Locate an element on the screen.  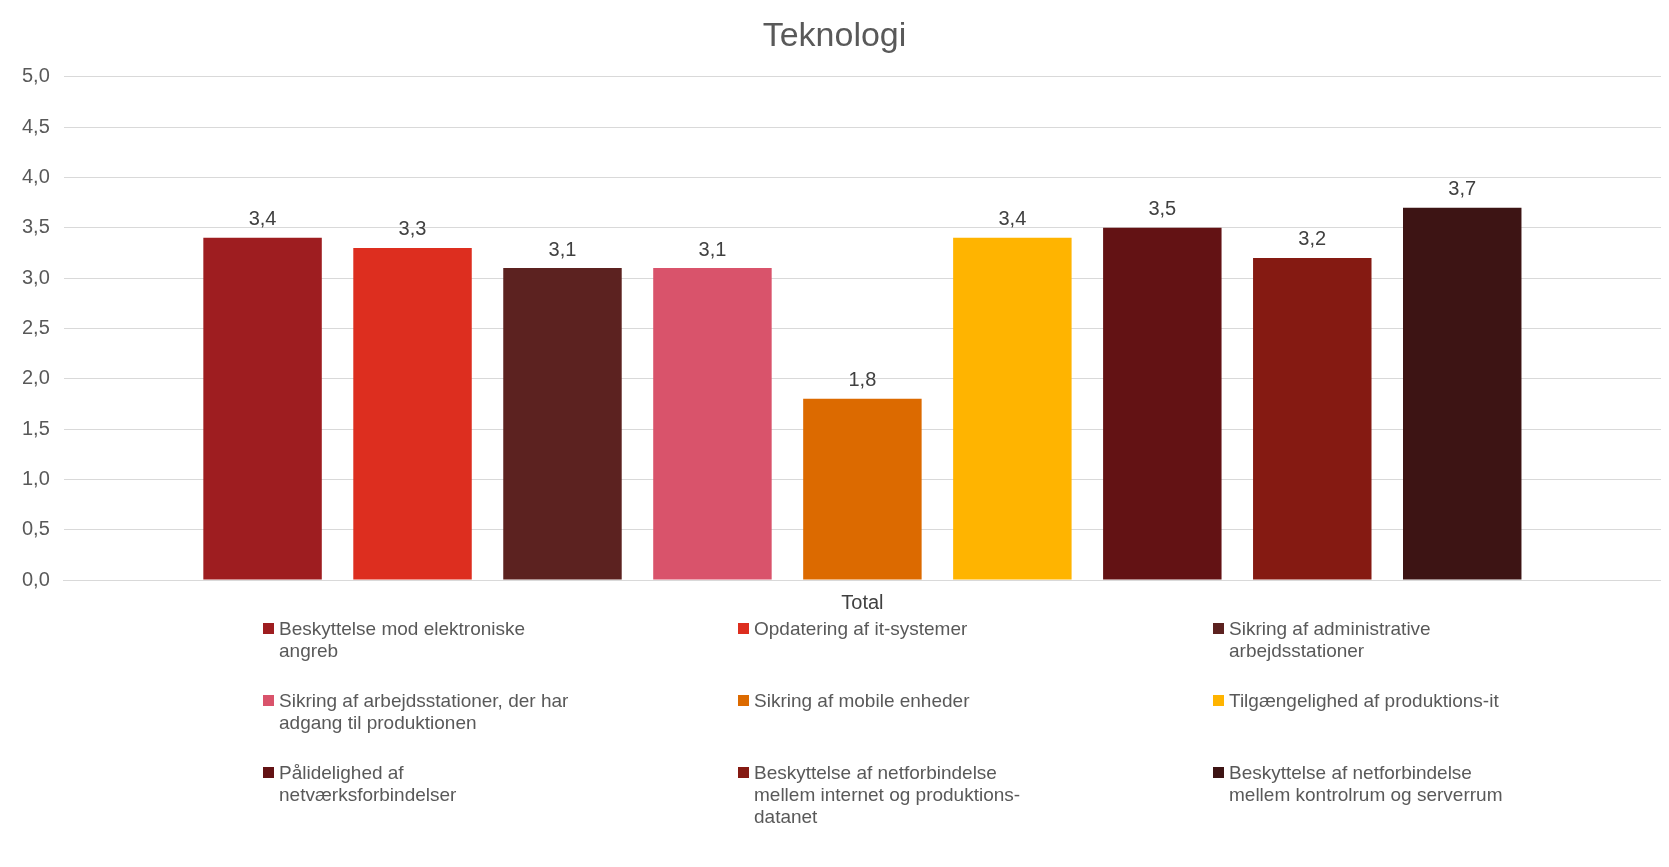
legend-label: Sikring af arbejdsstationer, der har adgang til produktionen is located at coordinates (424, 712).